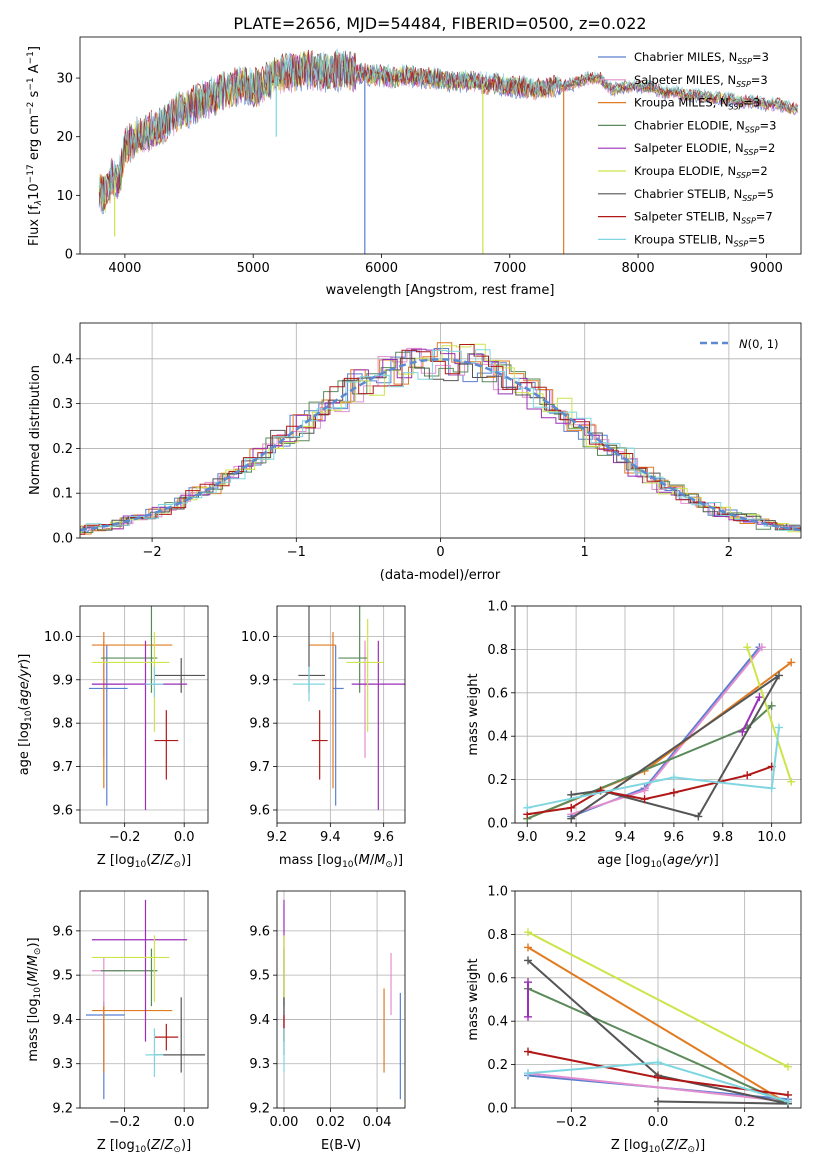  What do you see at coordinates (144, 1146) in the screenshot?
I see `x-axis-label: Z [log10(Z/Z⊙)]` at bounding box center [144, 1146].